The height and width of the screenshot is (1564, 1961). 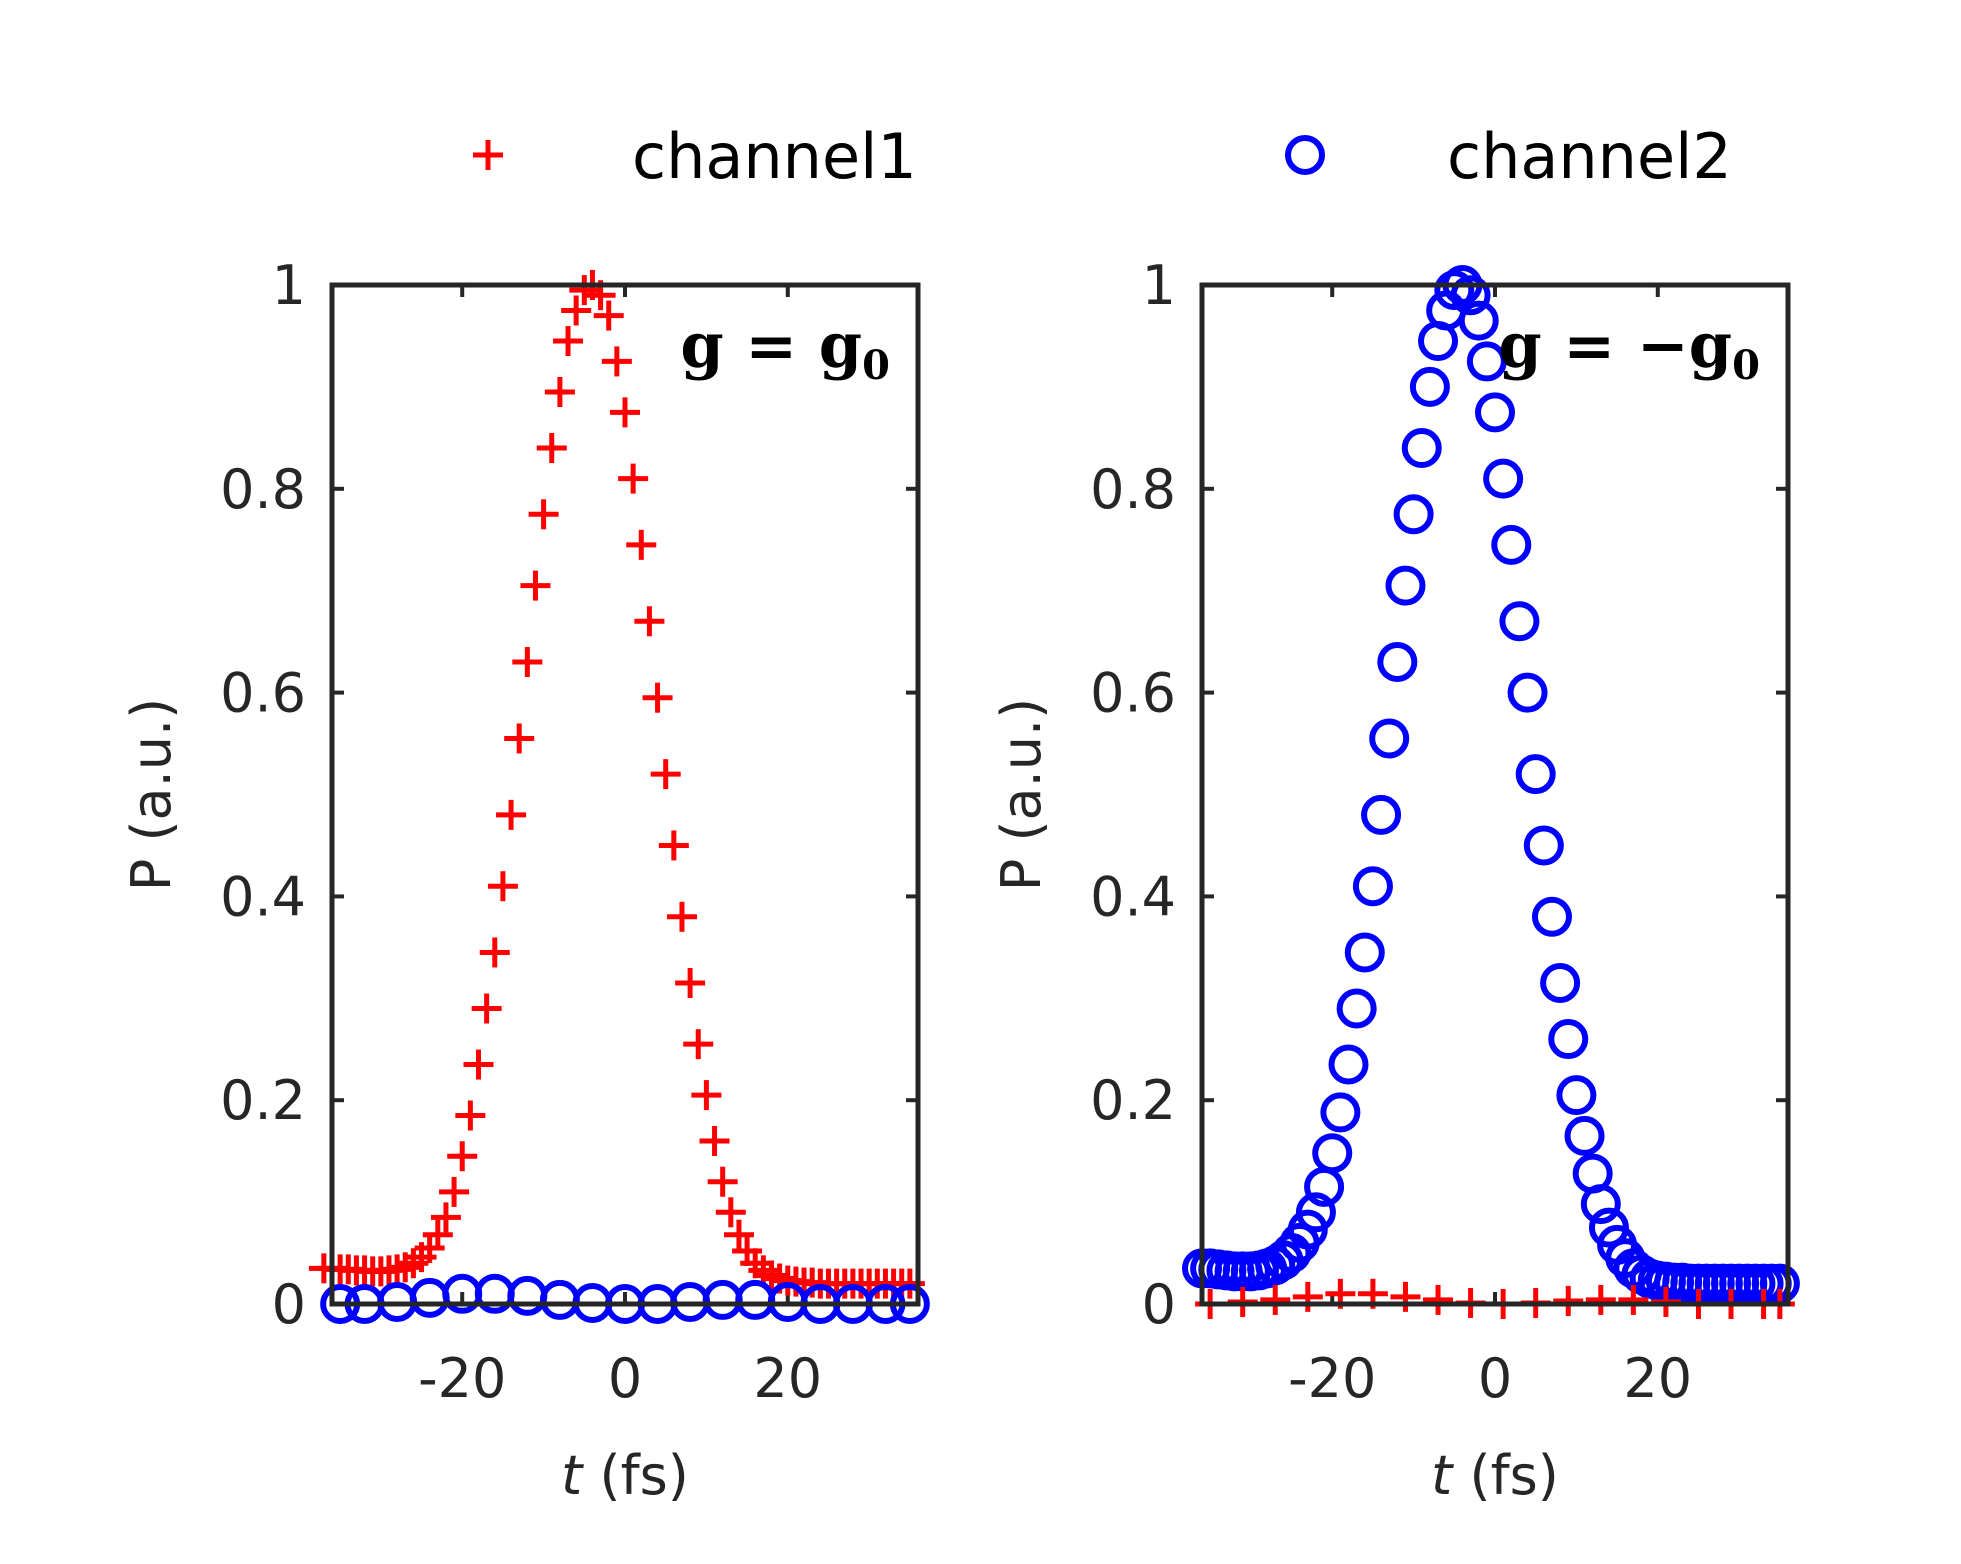 I want to click on gain-annotation-main: g = g, so click(x=771, y=345).